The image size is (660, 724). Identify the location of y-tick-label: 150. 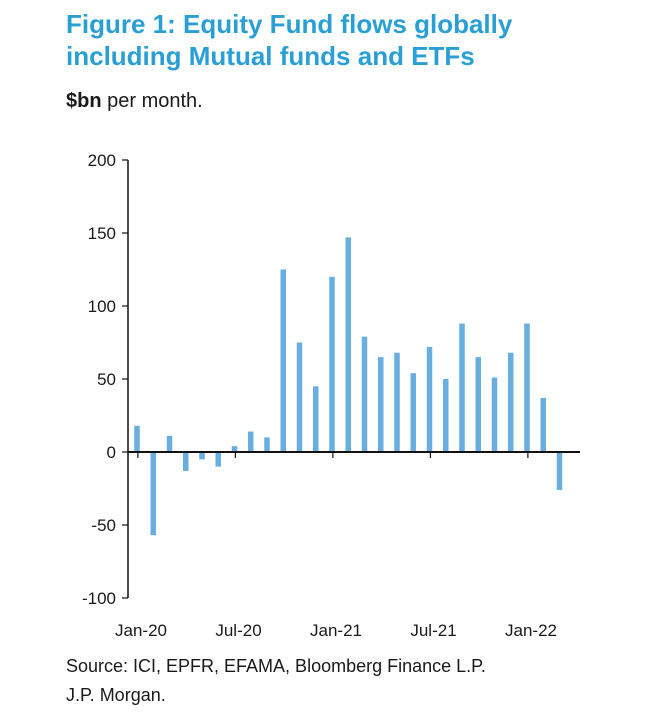
(102, 233).